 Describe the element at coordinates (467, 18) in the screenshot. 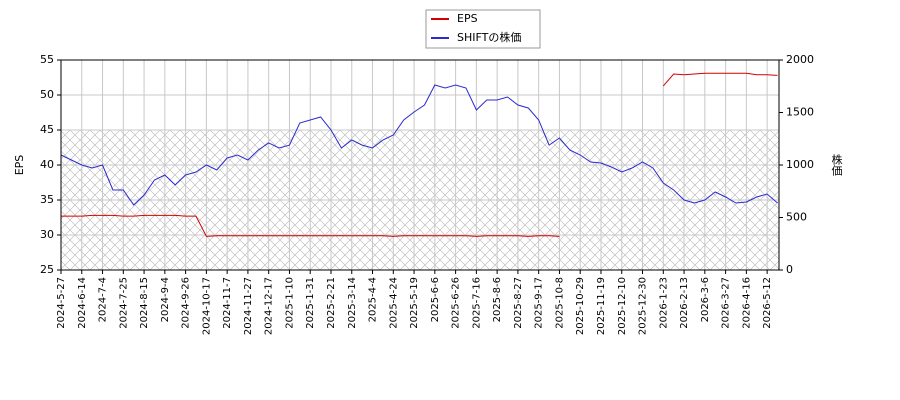

I see `legend-label: EPS` at that location.